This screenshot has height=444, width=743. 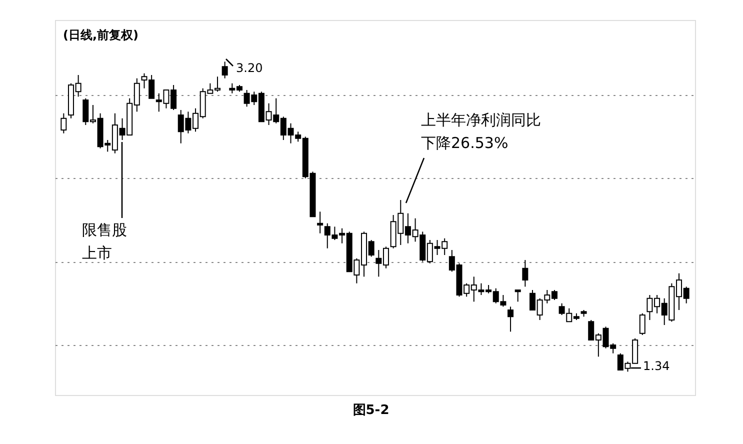 I want to click on annotation: 上半年净利润同比下降26.53%, so click(x=481, y=131).